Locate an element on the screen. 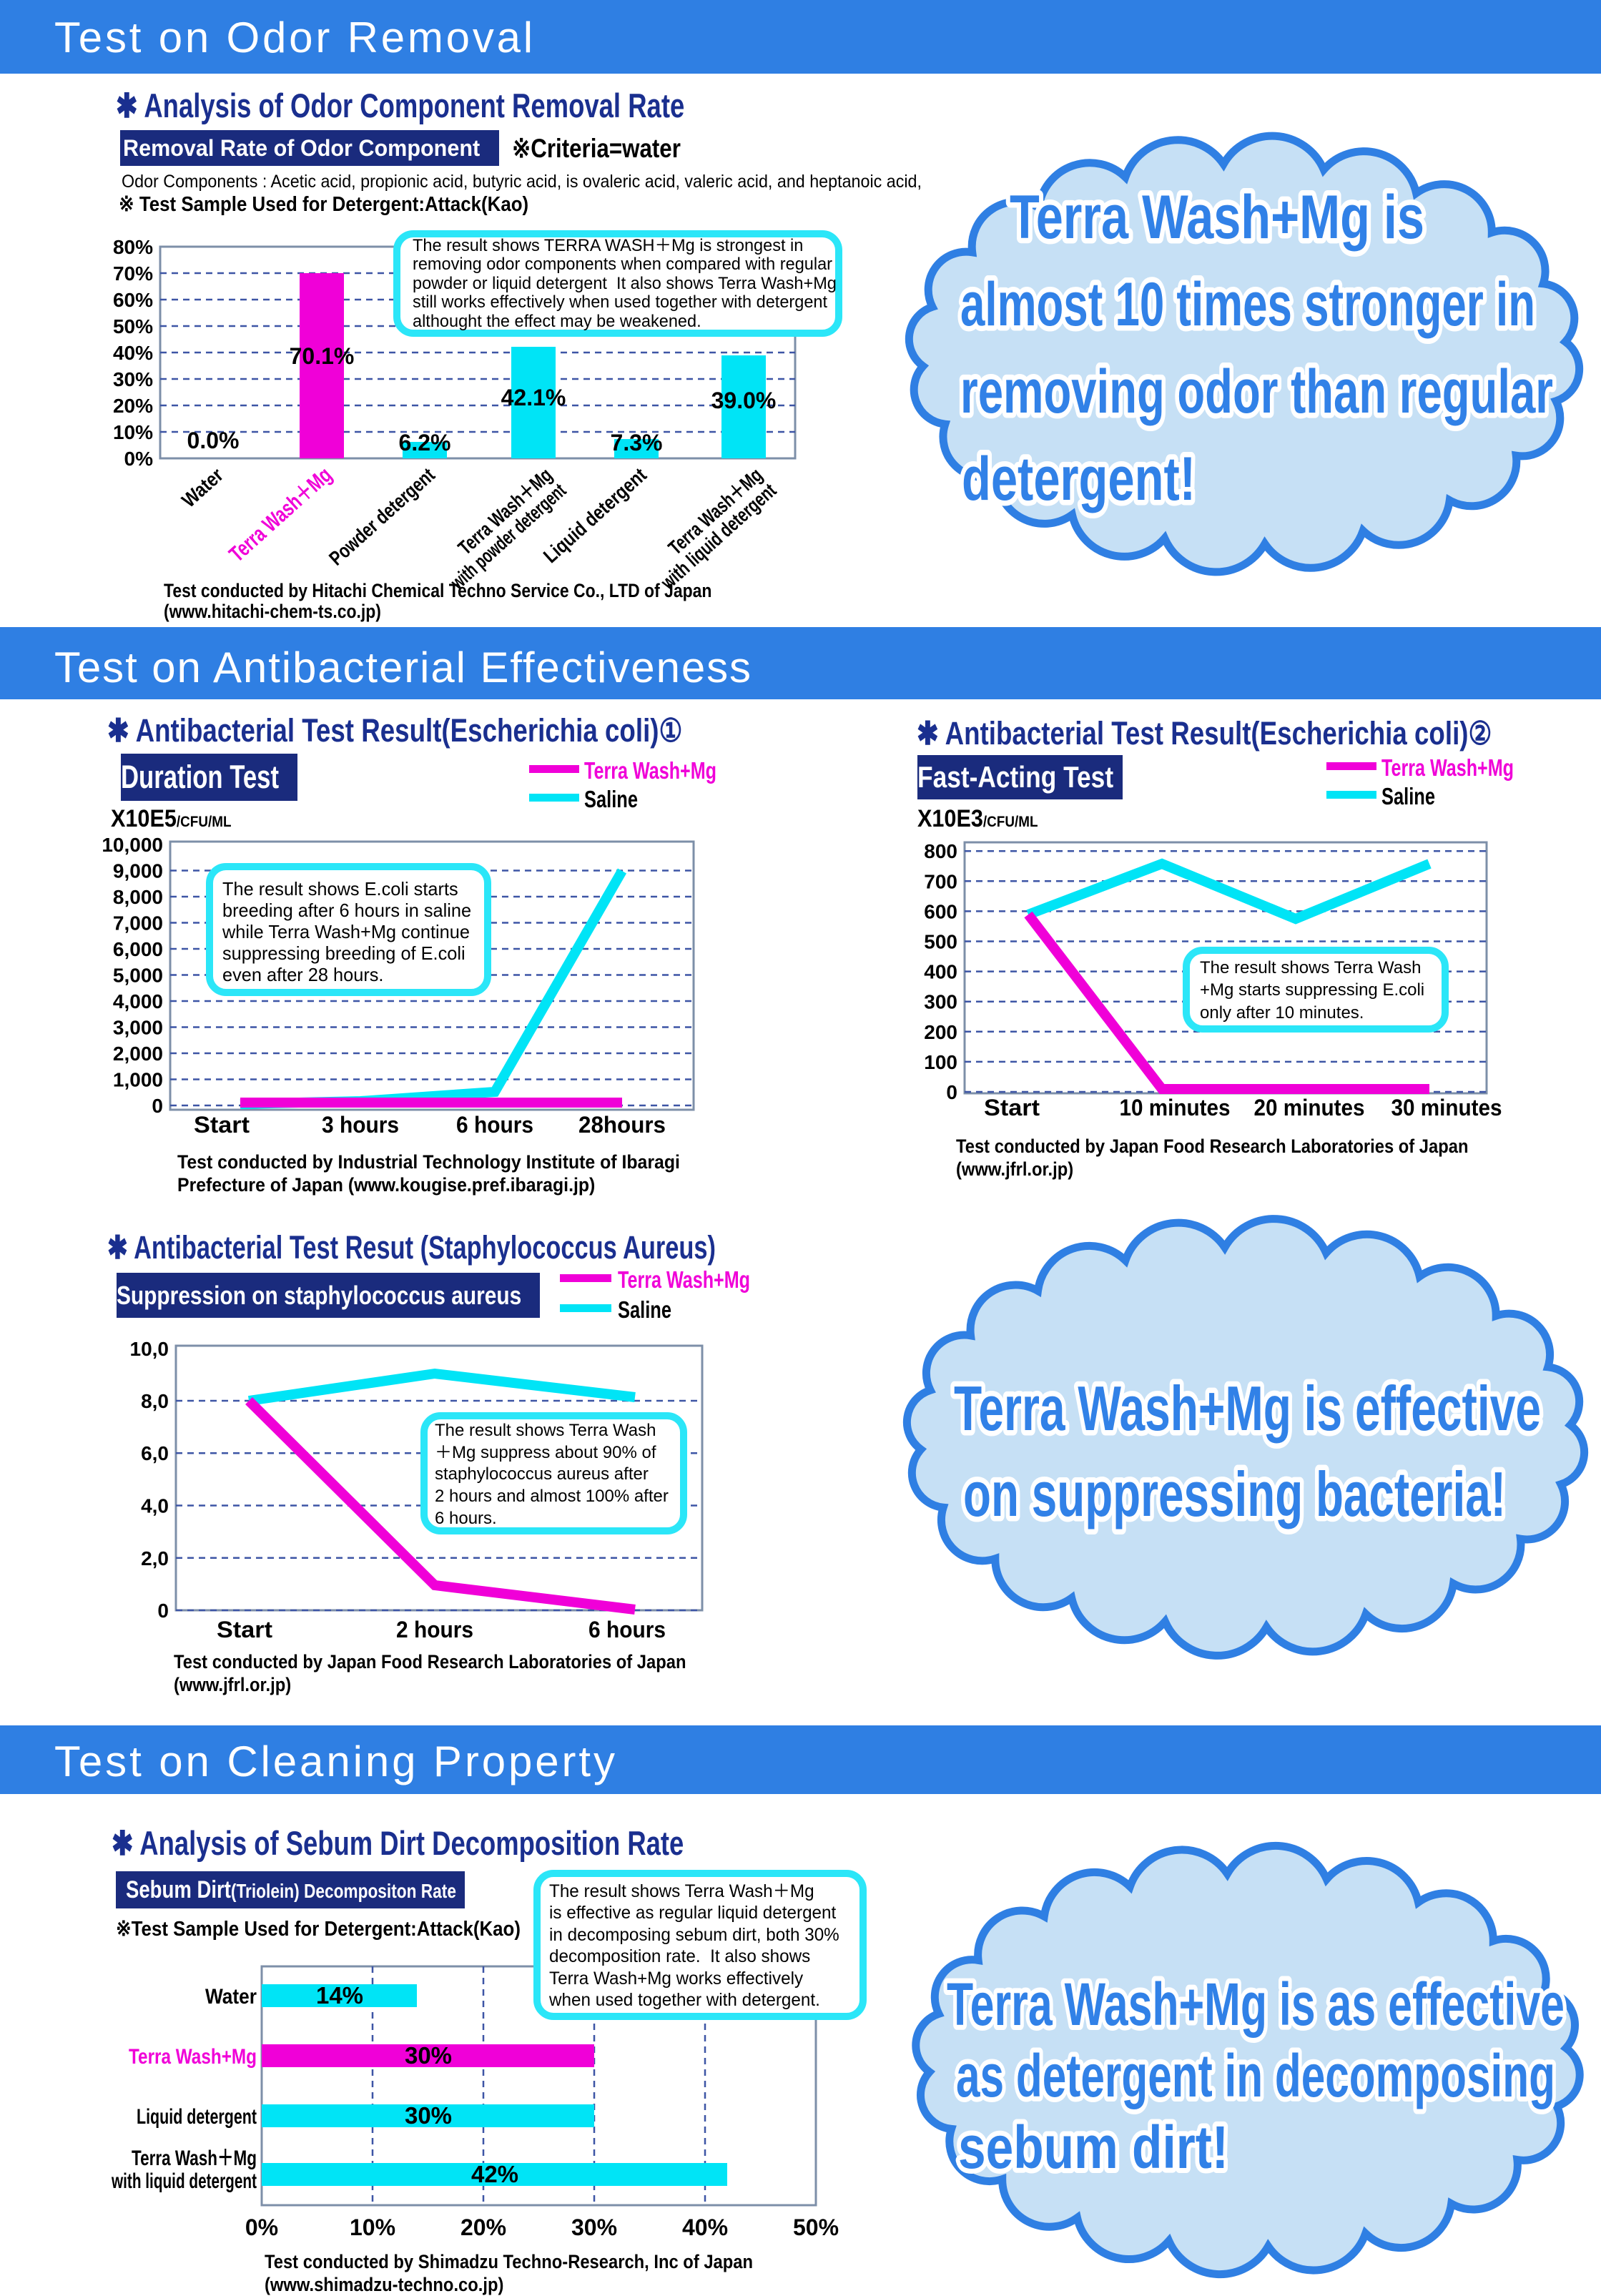  svg-text: 500 is located at coordinates (940, 942).